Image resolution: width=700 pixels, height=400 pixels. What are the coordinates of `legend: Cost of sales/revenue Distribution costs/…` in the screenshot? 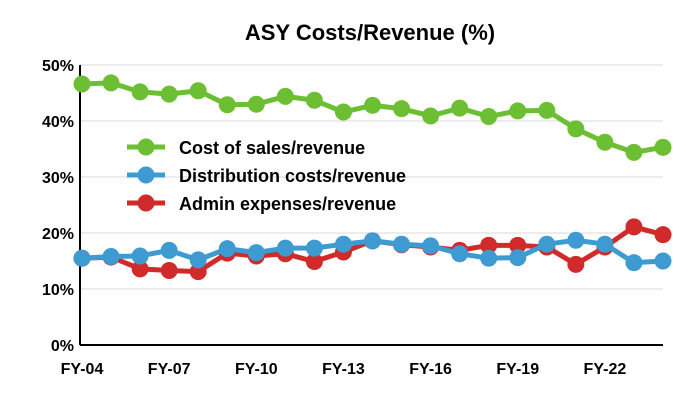 It's located at (266, 176).